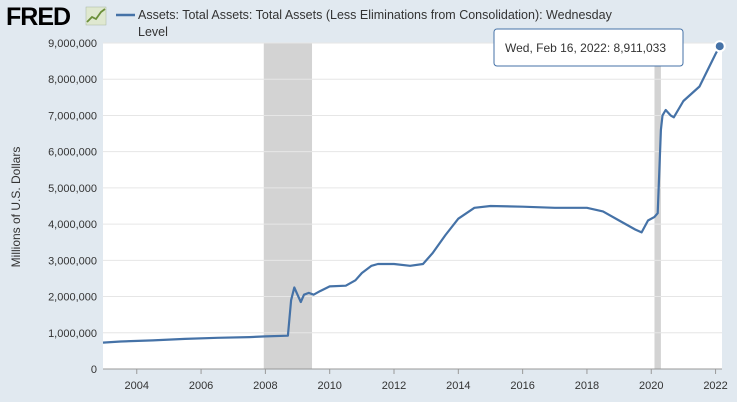  I want to click on x-tick-label: 2006, so click(201, 386).